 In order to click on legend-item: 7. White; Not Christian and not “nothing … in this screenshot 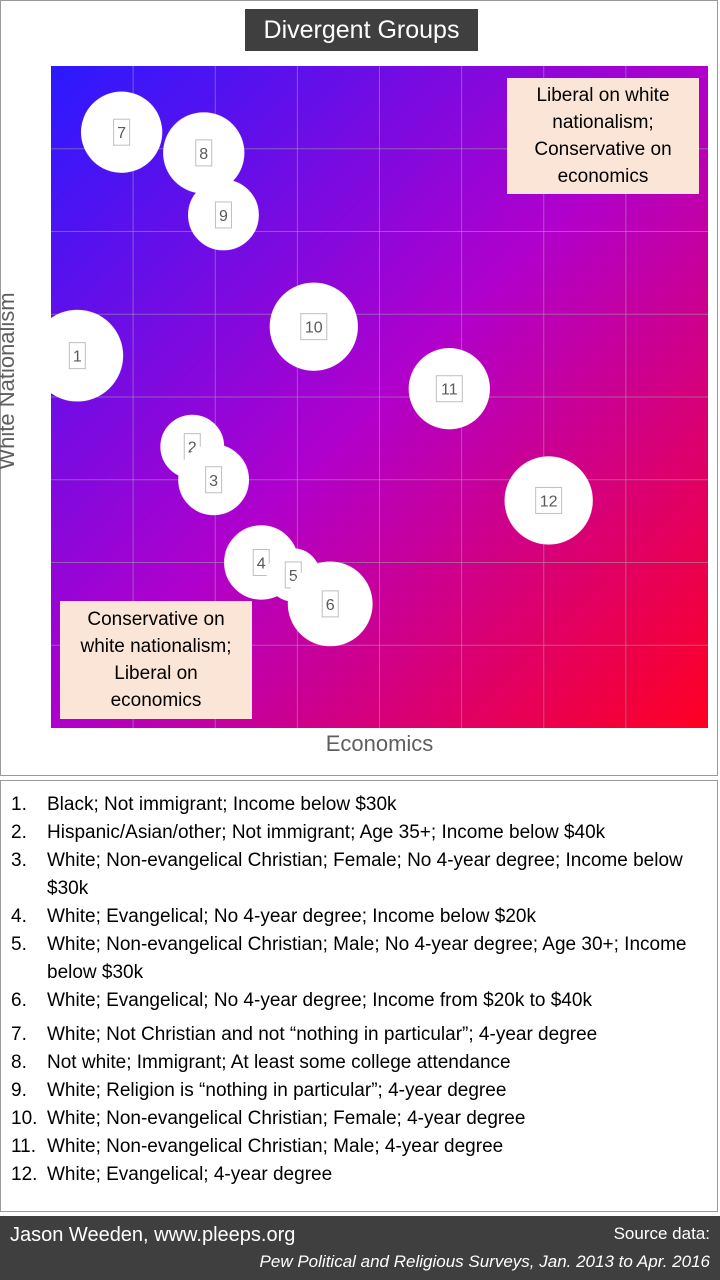, I will do `click(361, 1035)`.